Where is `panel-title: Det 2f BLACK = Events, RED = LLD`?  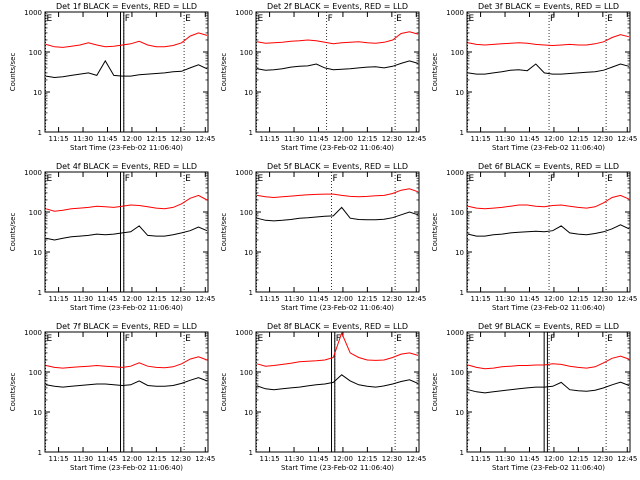 panel-title: Det 2f BLACK = Events, RED = LLD is located at coordinates (337, 6).